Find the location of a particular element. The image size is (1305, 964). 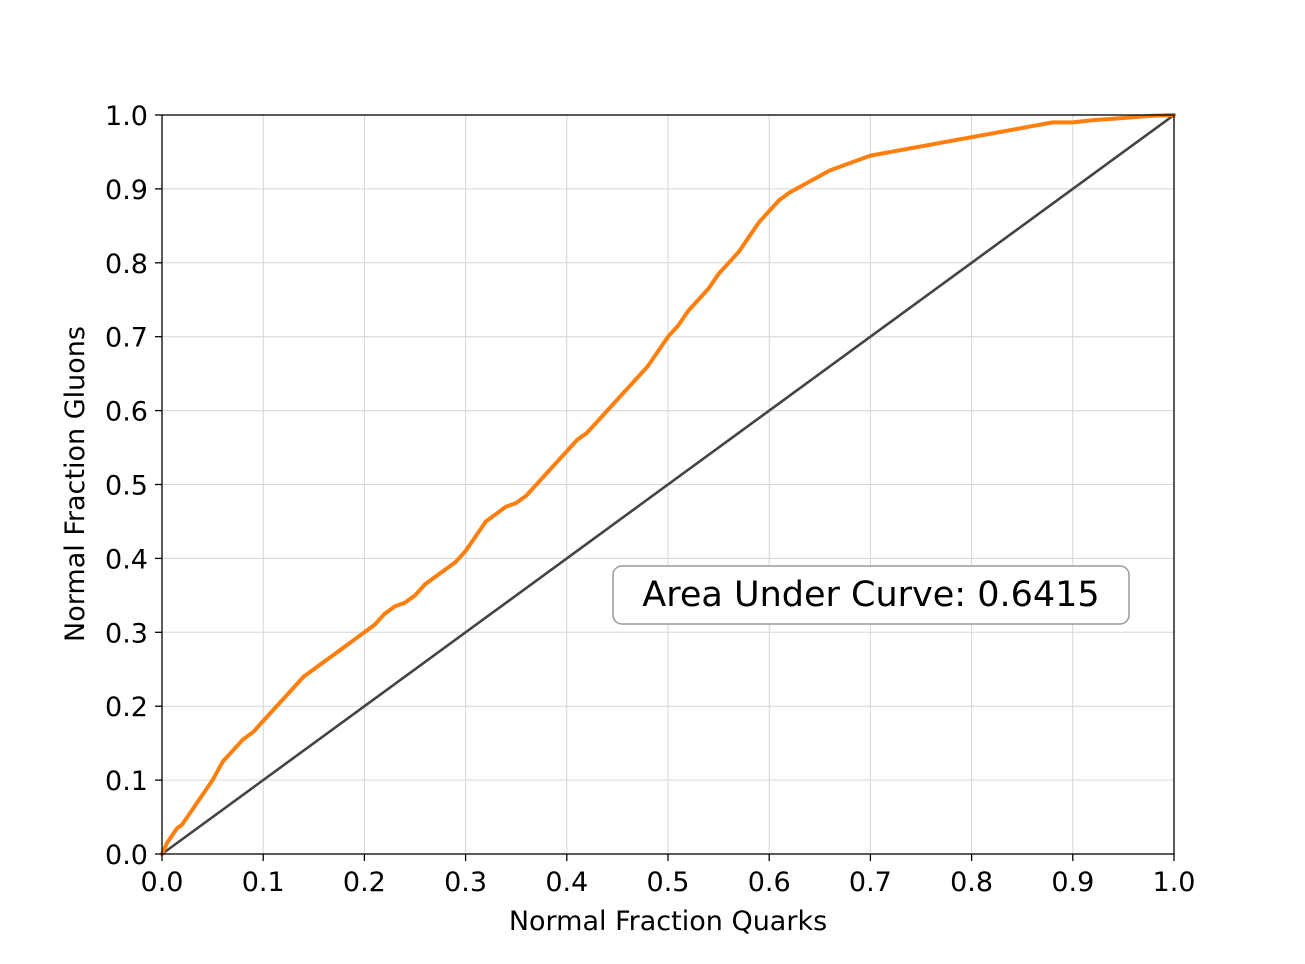

y-axis-ticks: 0.0 0.1 0.2 0.3 0.4 0.5 0.6 0.7 0.8 0.9 1.0 is located at coordinates (133, 486).